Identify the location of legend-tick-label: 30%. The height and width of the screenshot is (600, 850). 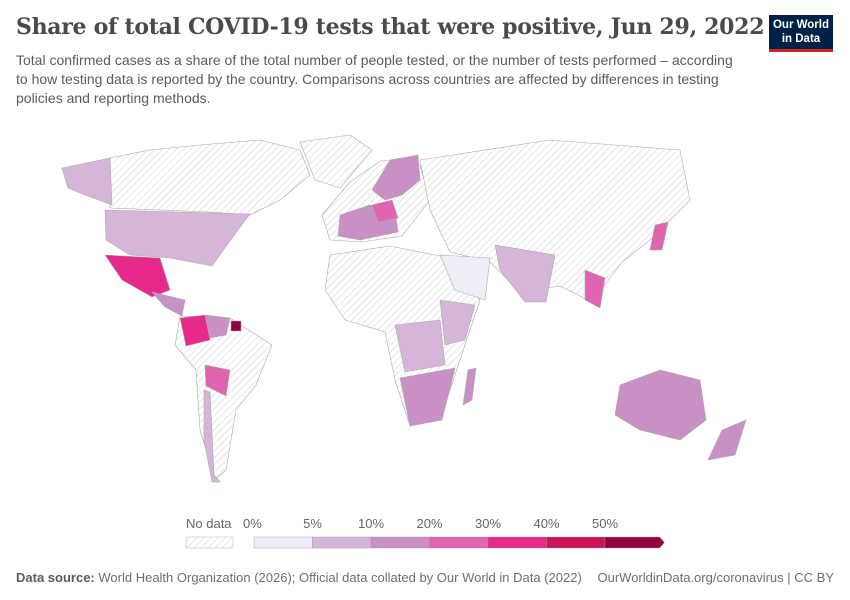
(488, 523).